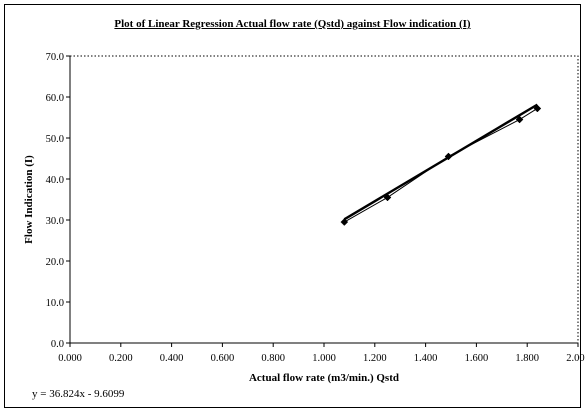 The image size is (585, 412). Describe the element at coordinates (29, 199) in the screenshot. I see `y-axis-label: Flow Indication (I)` at that location.